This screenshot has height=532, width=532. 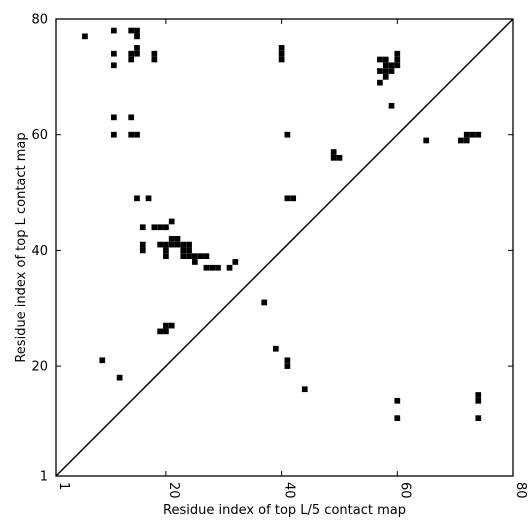 I want to click on x-tick-label: 1, so click(x=63, y=486).